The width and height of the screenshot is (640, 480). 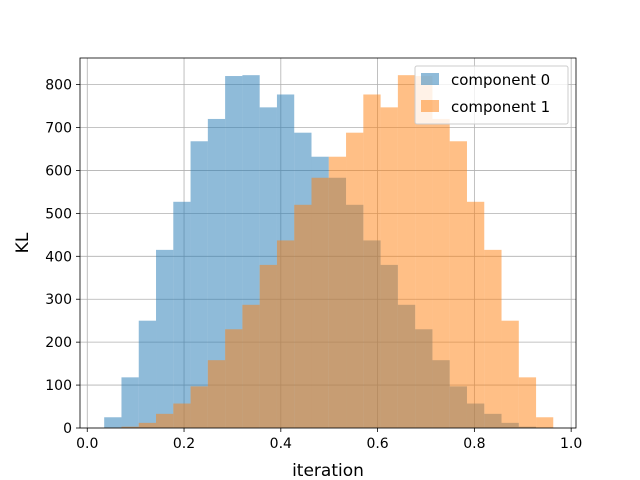 I want to click on x-tick-label-0: 0.0, so click(x=87, y=444).